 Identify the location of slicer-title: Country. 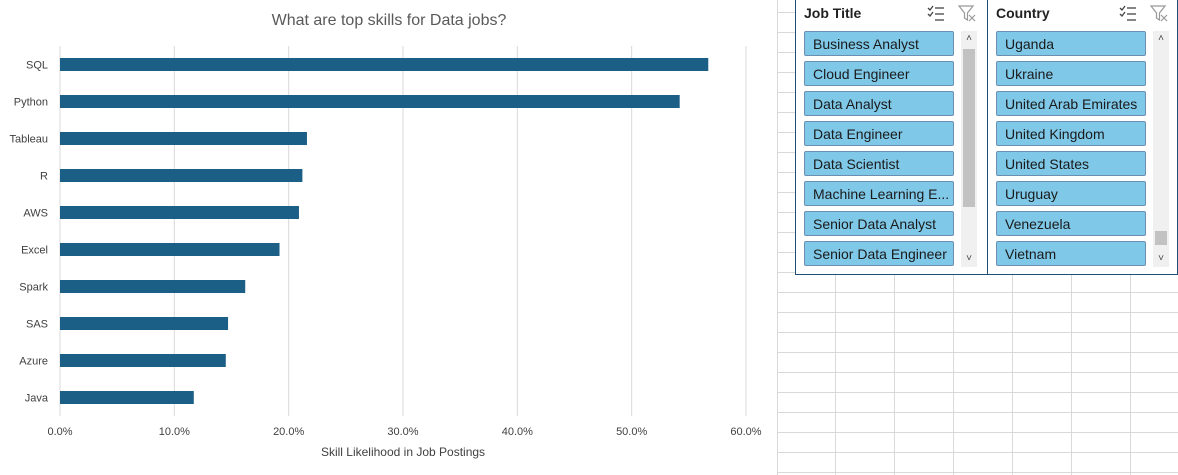
(1023, 13).